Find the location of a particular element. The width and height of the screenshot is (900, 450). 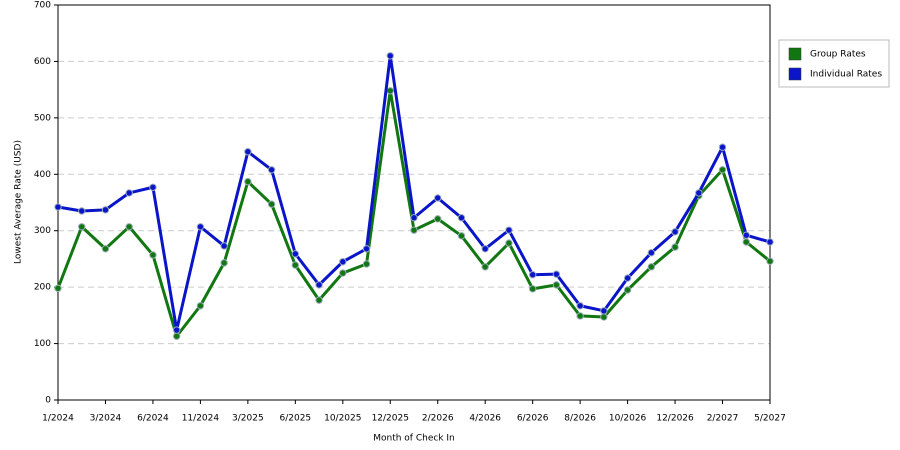

x-tick-label: 8/2026 is located at coordinates (580, 419).